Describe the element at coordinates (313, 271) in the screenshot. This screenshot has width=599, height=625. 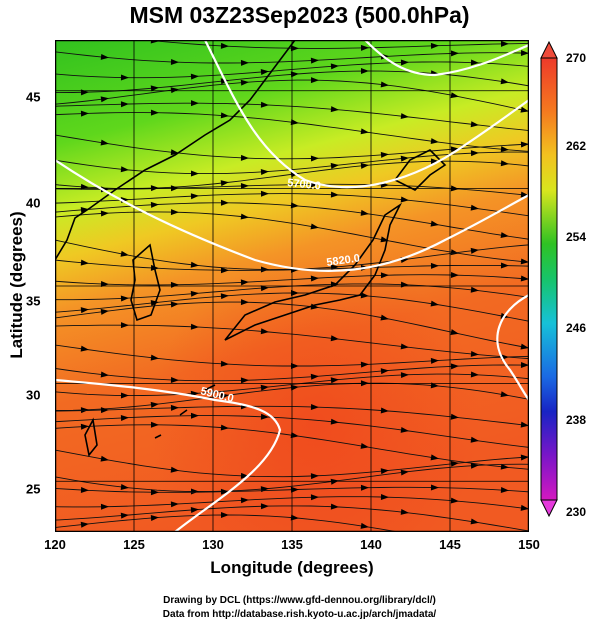
I see `coastline-japan-honshu` at that location.